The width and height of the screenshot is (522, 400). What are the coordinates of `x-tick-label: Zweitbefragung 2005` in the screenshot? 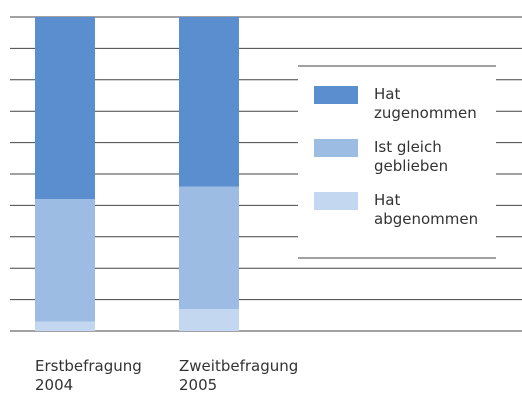 It's located at (239, 375).